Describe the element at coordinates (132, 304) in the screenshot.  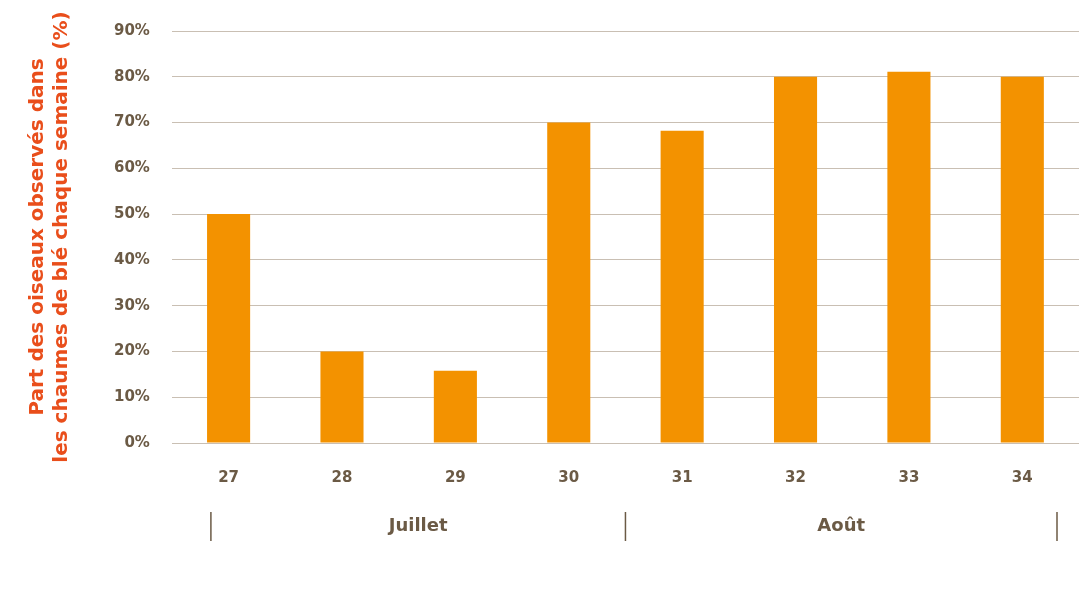
I see `y-tick-label: 30%` at that location.